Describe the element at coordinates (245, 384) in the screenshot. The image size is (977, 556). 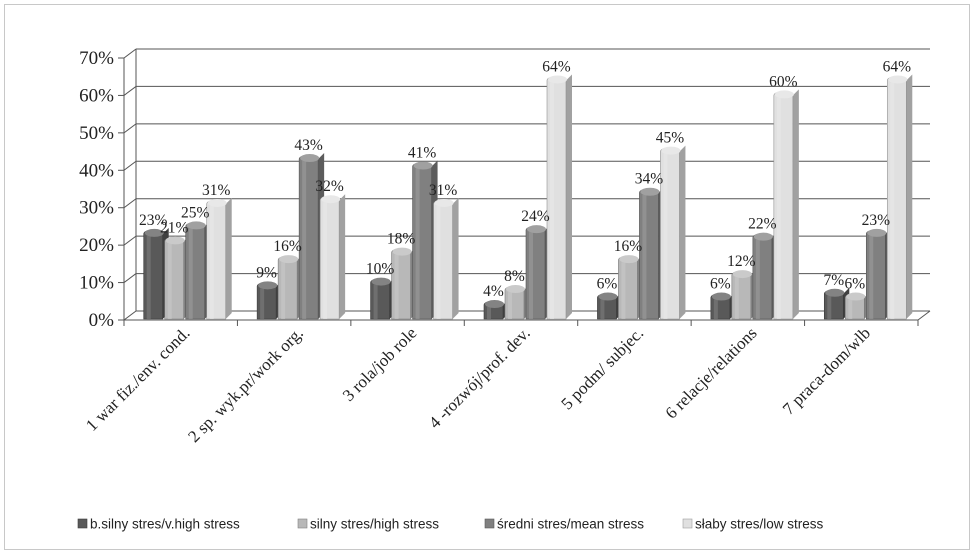
I see `category-label: 2 sp. wyk.pr/work org.` at that location.